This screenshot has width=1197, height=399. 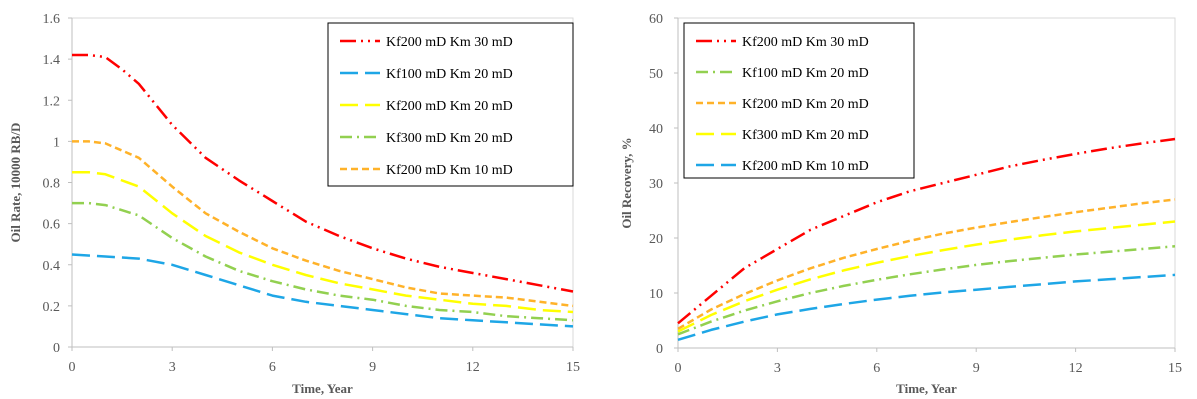 What do you see at coordinates (656, 19) in the screenshot?
I see `y-tick-label: 60` at bounding box center [656, 19].